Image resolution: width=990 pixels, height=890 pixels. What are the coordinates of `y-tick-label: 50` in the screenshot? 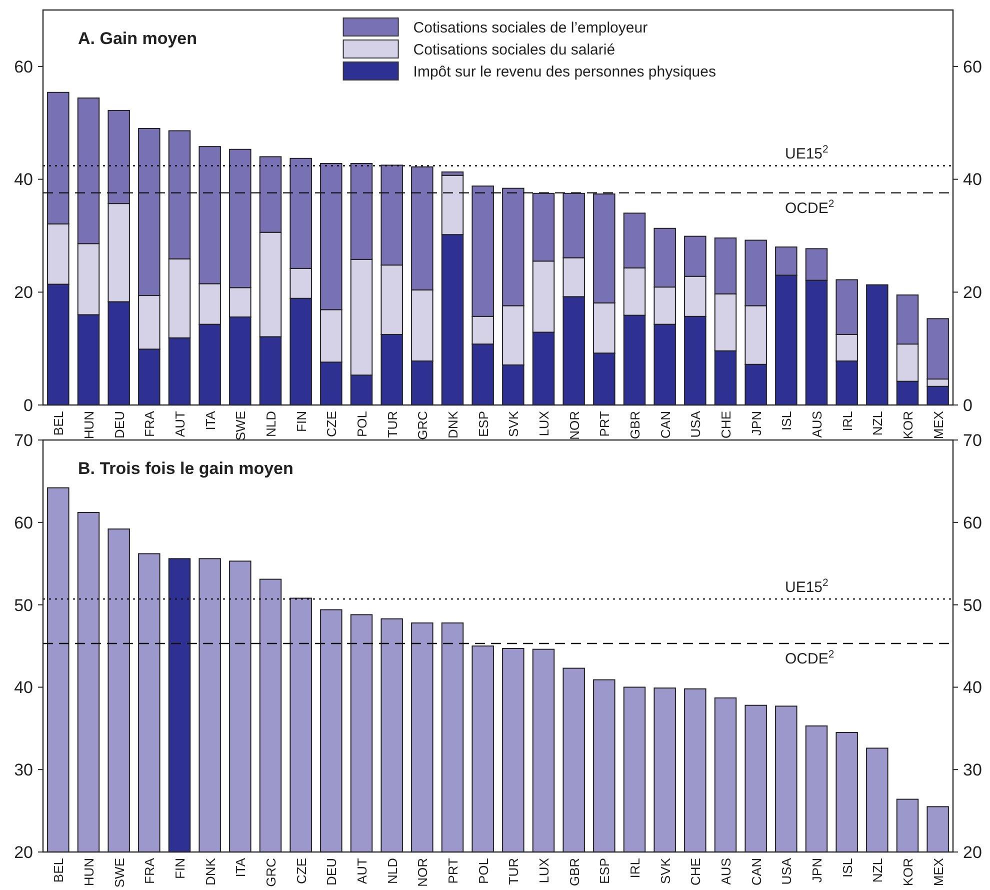 It's located at (23, 605).